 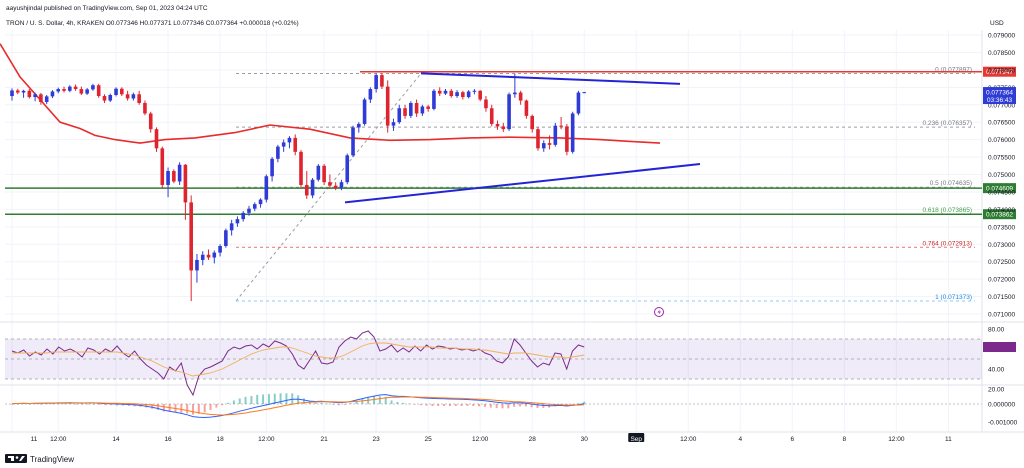 I want to click on trendlines, so click(x=522, y=138).